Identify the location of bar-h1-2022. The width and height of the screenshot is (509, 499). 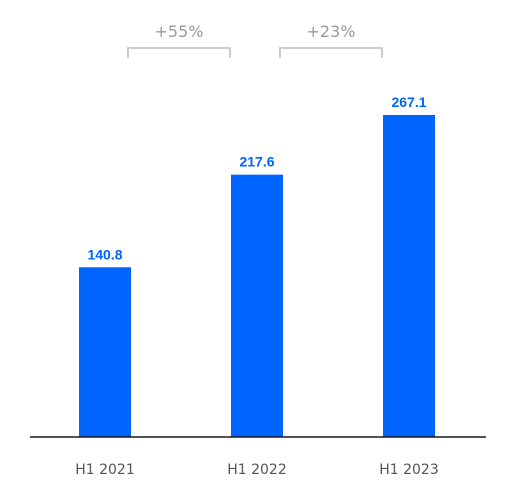
(257, 305).